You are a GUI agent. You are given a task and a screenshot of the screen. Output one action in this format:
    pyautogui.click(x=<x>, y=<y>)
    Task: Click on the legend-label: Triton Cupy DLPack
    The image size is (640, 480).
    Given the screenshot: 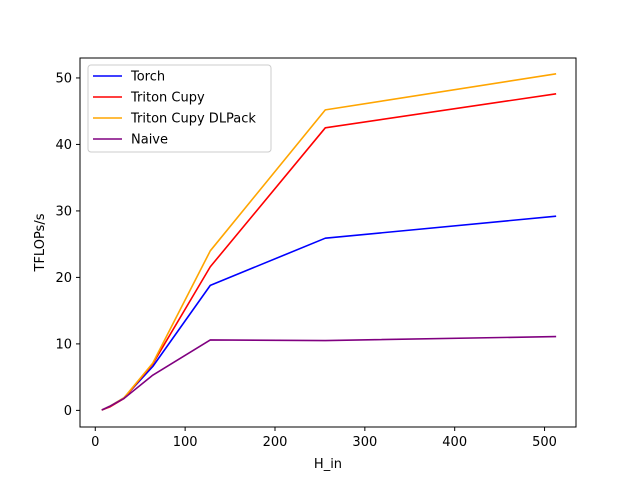 What is the action you would take?
    pyautogui.click(x=193, y=119)
    